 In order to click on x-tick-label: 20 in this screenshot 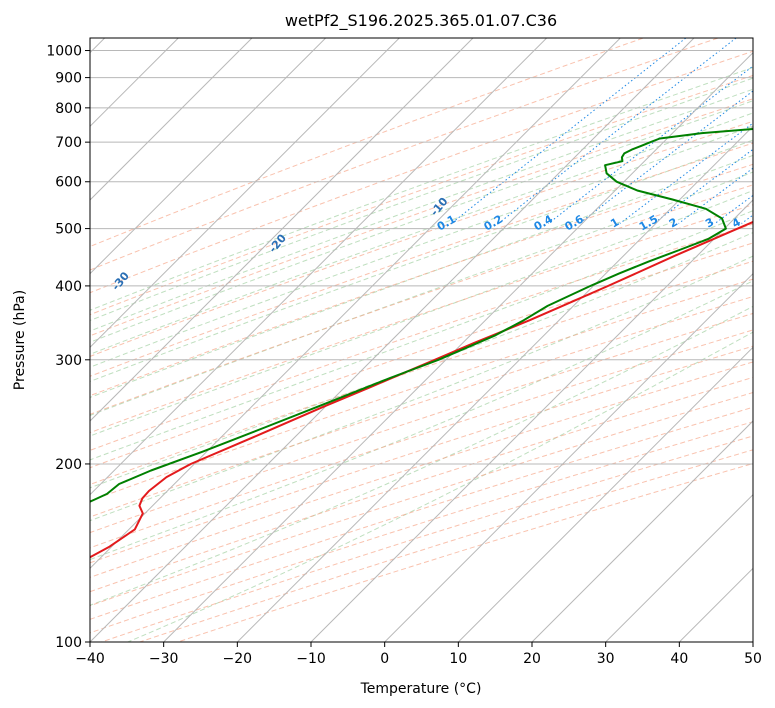, I will do `click(532, 659)`.